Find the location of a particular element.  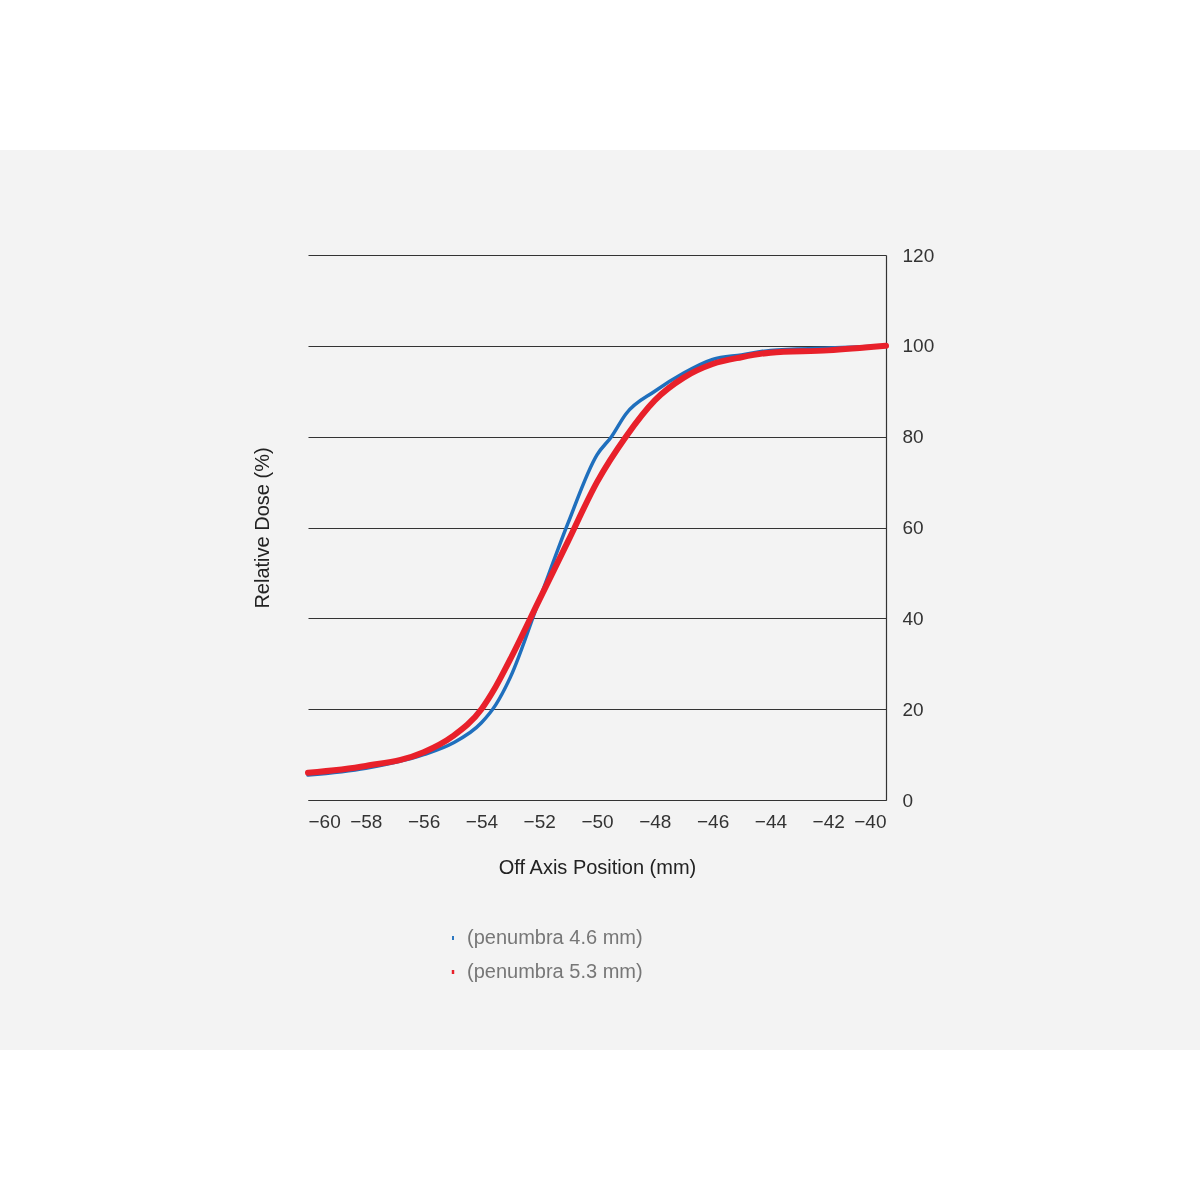

y-tick-label: 80 is located at coordinates (913, 437).